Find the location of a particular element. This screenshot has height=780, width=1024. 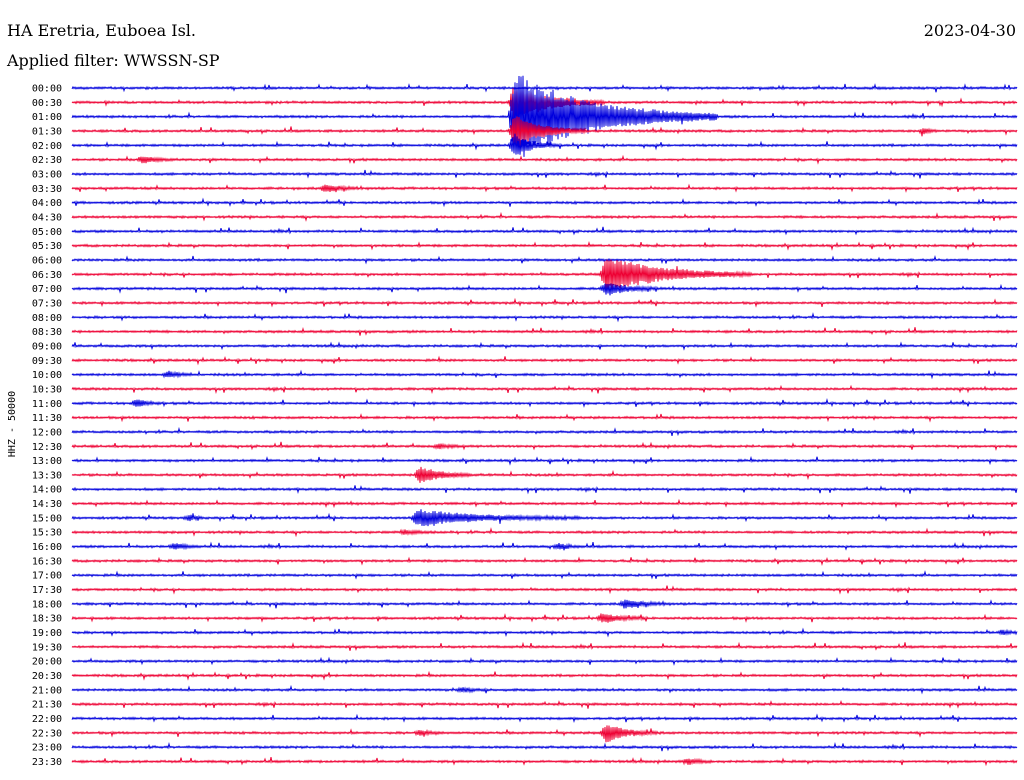

time-tick-2330: 23:30 is located at coordinates (47, 762).